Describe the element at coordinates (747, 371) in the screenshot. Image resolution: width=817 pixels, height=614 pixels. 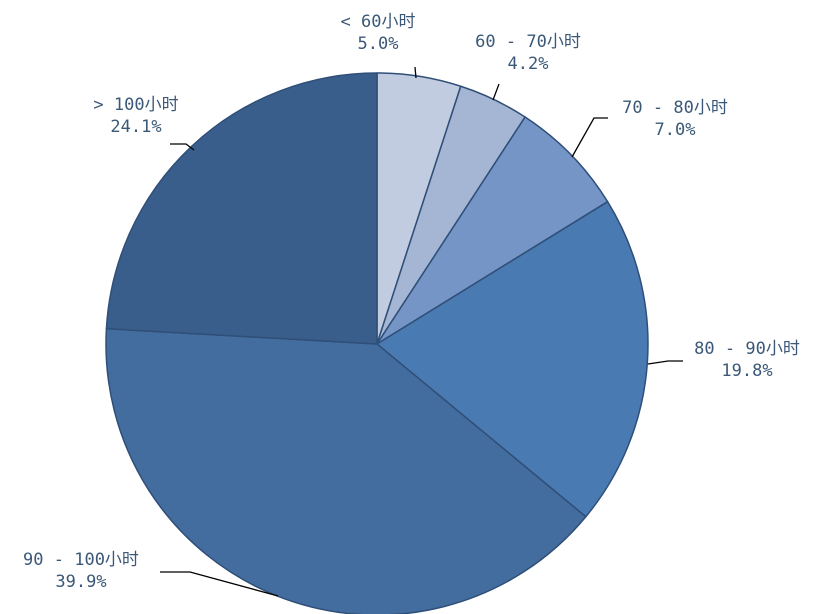
I see `slice-value-80-90: 19.8%` at that location.